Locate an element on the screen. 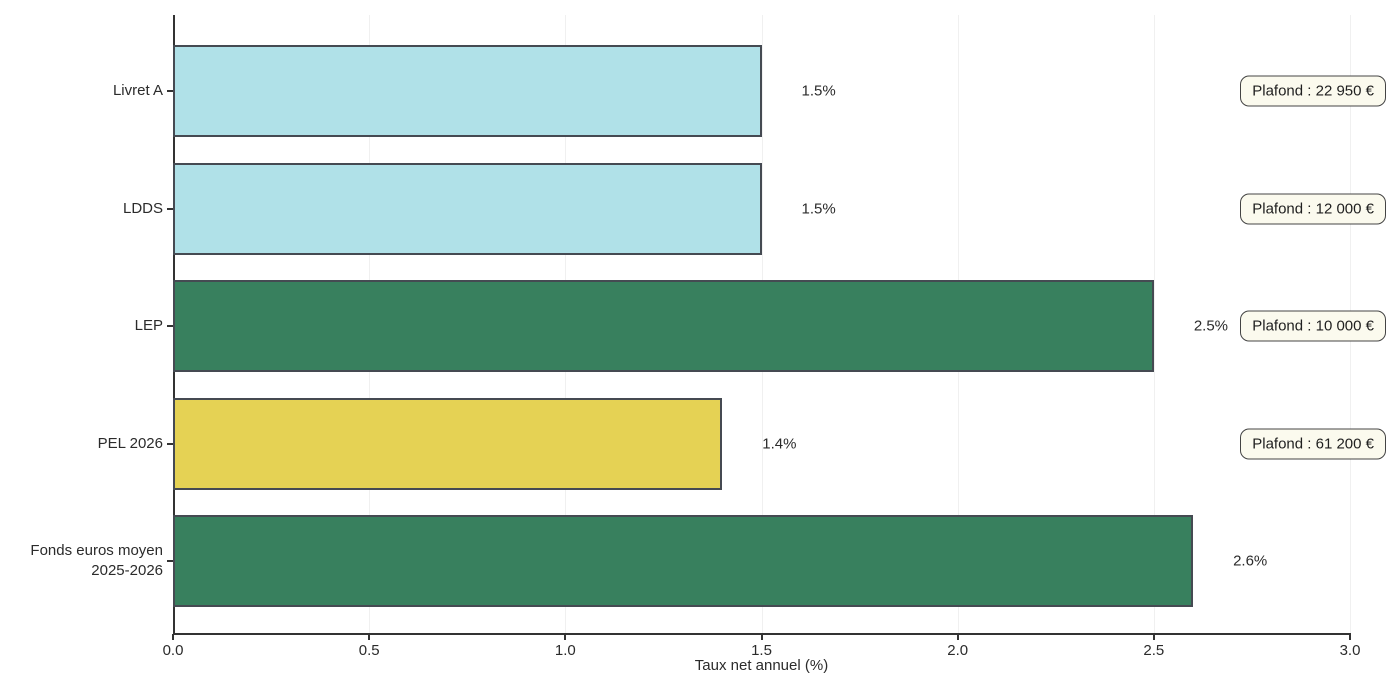 The width and height of the screenshot is (1400, 700). x-tick-label: 0.0 is located at coordinates (173, 650).